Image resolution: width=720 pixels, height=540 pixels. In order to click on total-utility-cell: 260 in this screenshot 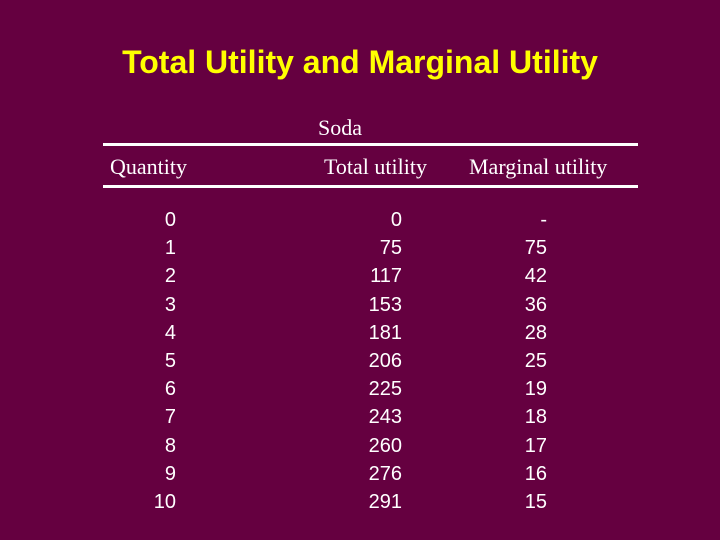, I will do `click(385, 445)`.